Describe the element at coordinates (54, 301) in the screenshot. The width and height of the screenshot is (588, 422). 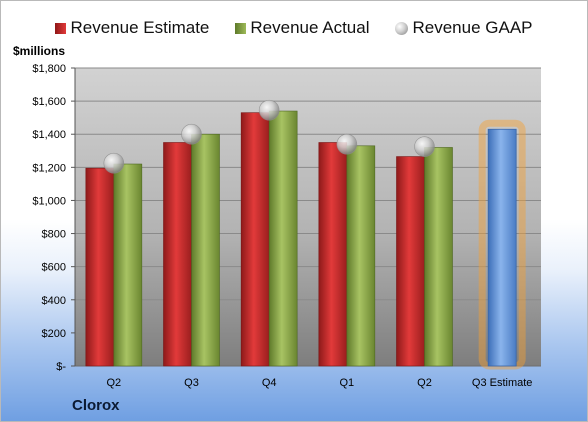
I see `y-tick-label: $400` at that location.